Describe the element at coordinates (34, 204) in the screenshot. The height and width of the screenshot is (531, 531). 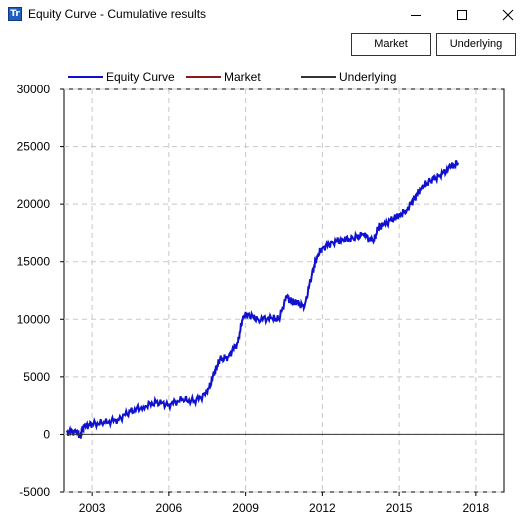
I see `y-tick-label: 20000` at that location.